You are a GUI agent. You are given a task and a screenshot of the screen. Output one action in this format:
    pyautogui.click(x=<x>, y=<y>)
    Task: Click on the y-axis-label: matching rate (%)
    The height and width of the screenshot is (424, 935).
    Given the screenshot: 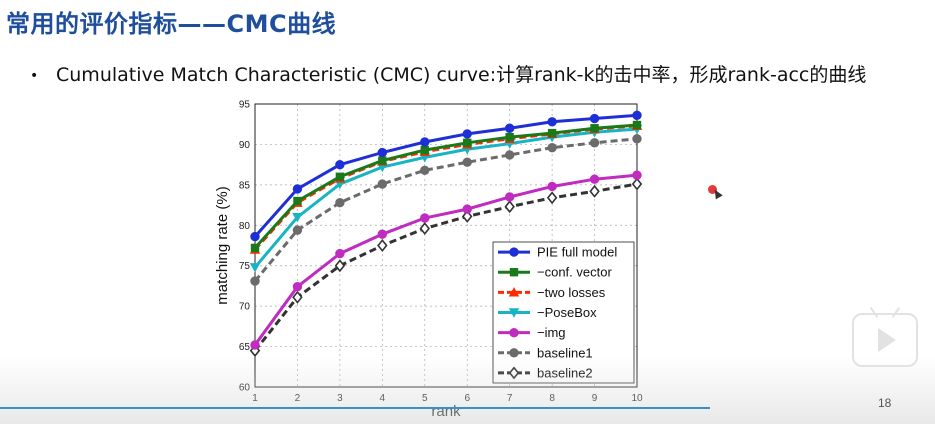 What is the action you would take?
    pyautogui.click(x=222, y=245)
    